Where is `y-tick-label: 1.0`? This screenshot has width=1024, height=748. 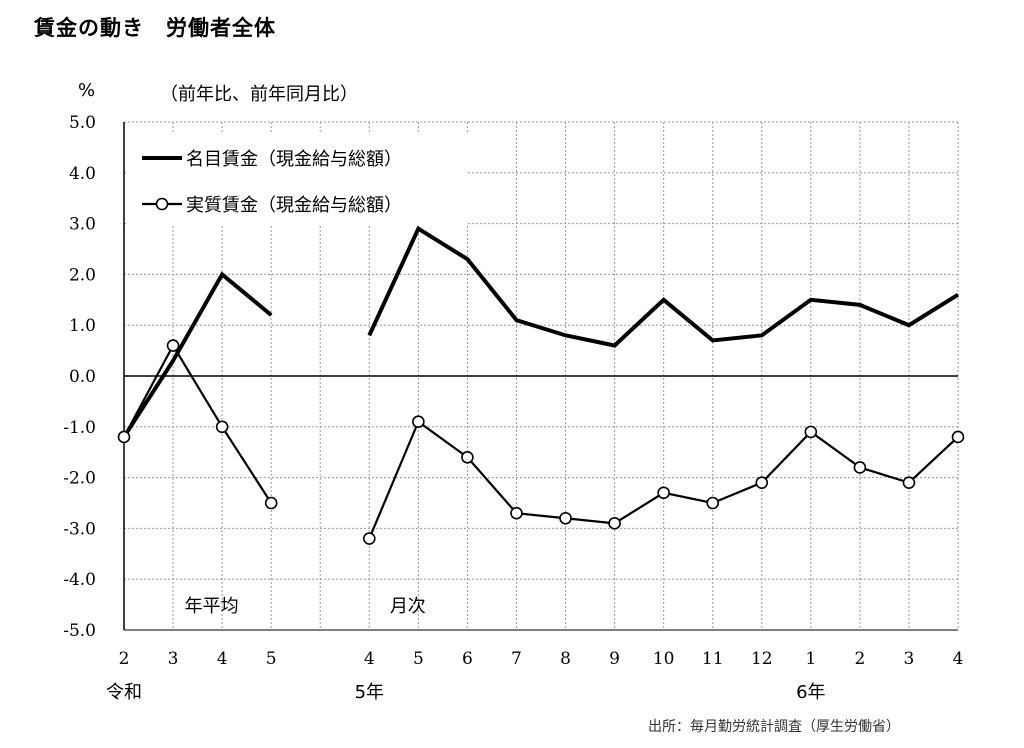 y-tick-label: 1.0 is located at coordinates (82, 326).